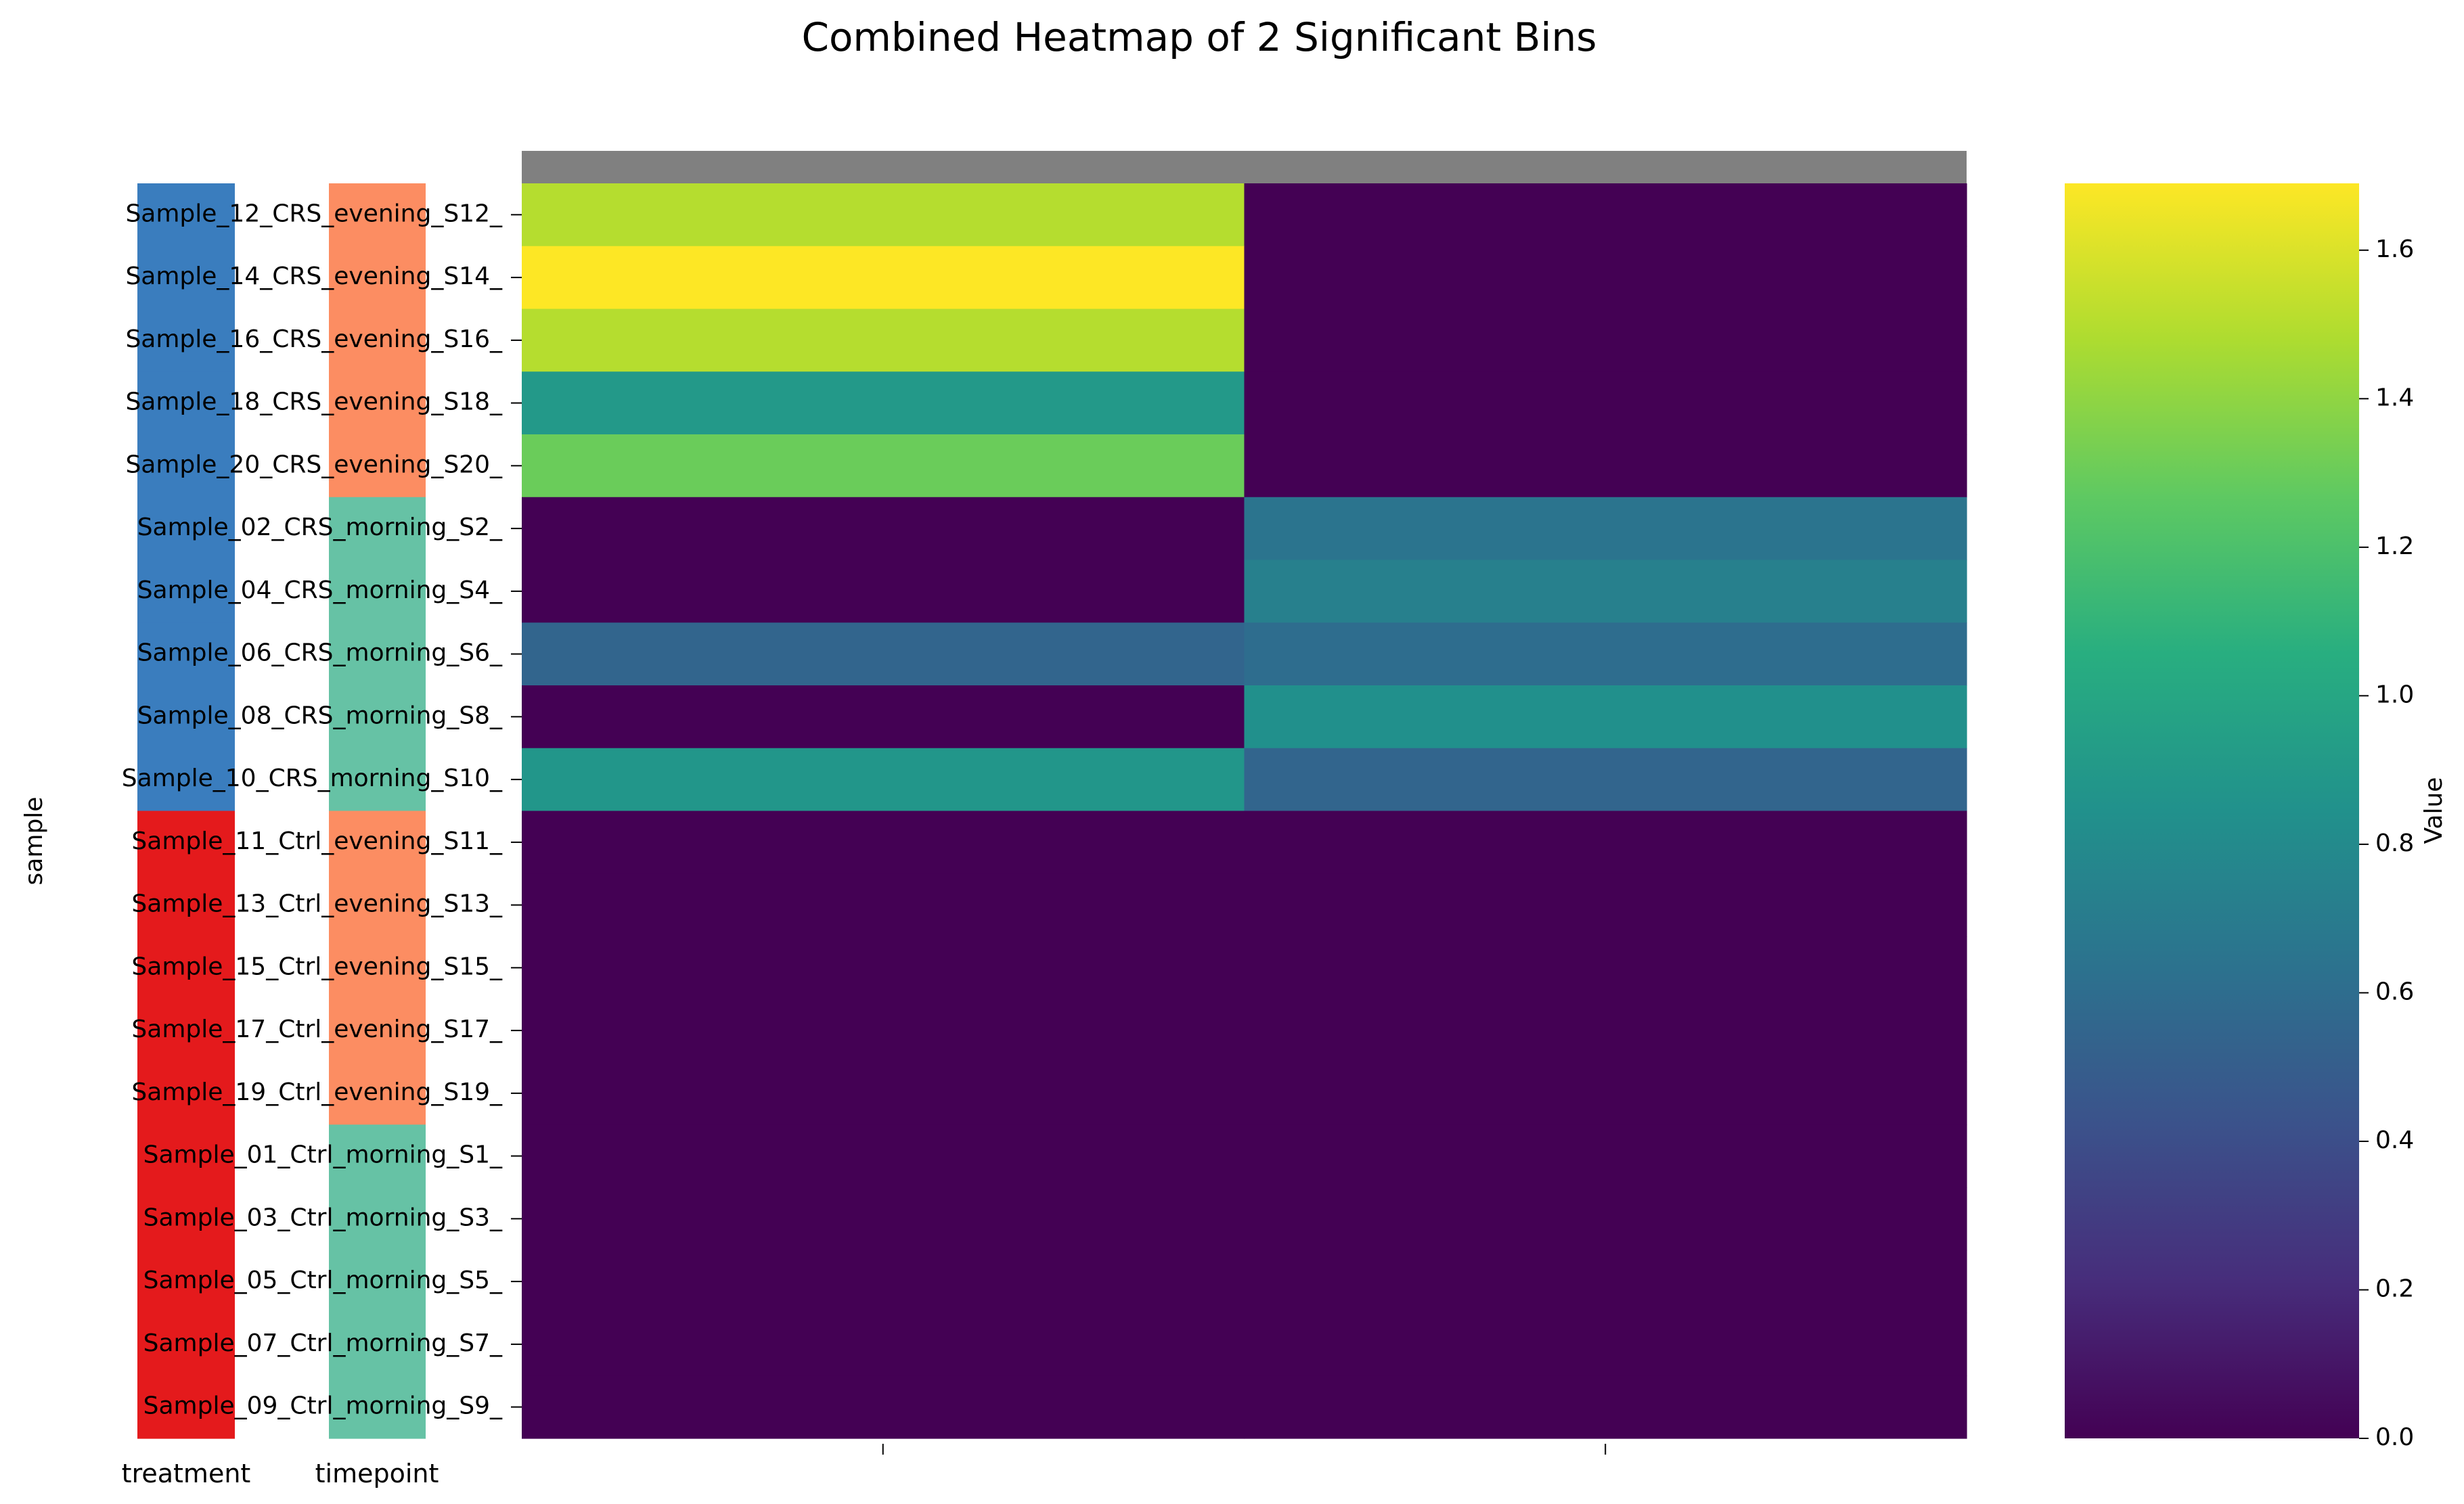 This screenshot has width=2464, height=1504. Describe the element at coordinates (320, 527) in the screenshot. I see `row-label: Sample_02_CRS_morning_S2_` at that location.